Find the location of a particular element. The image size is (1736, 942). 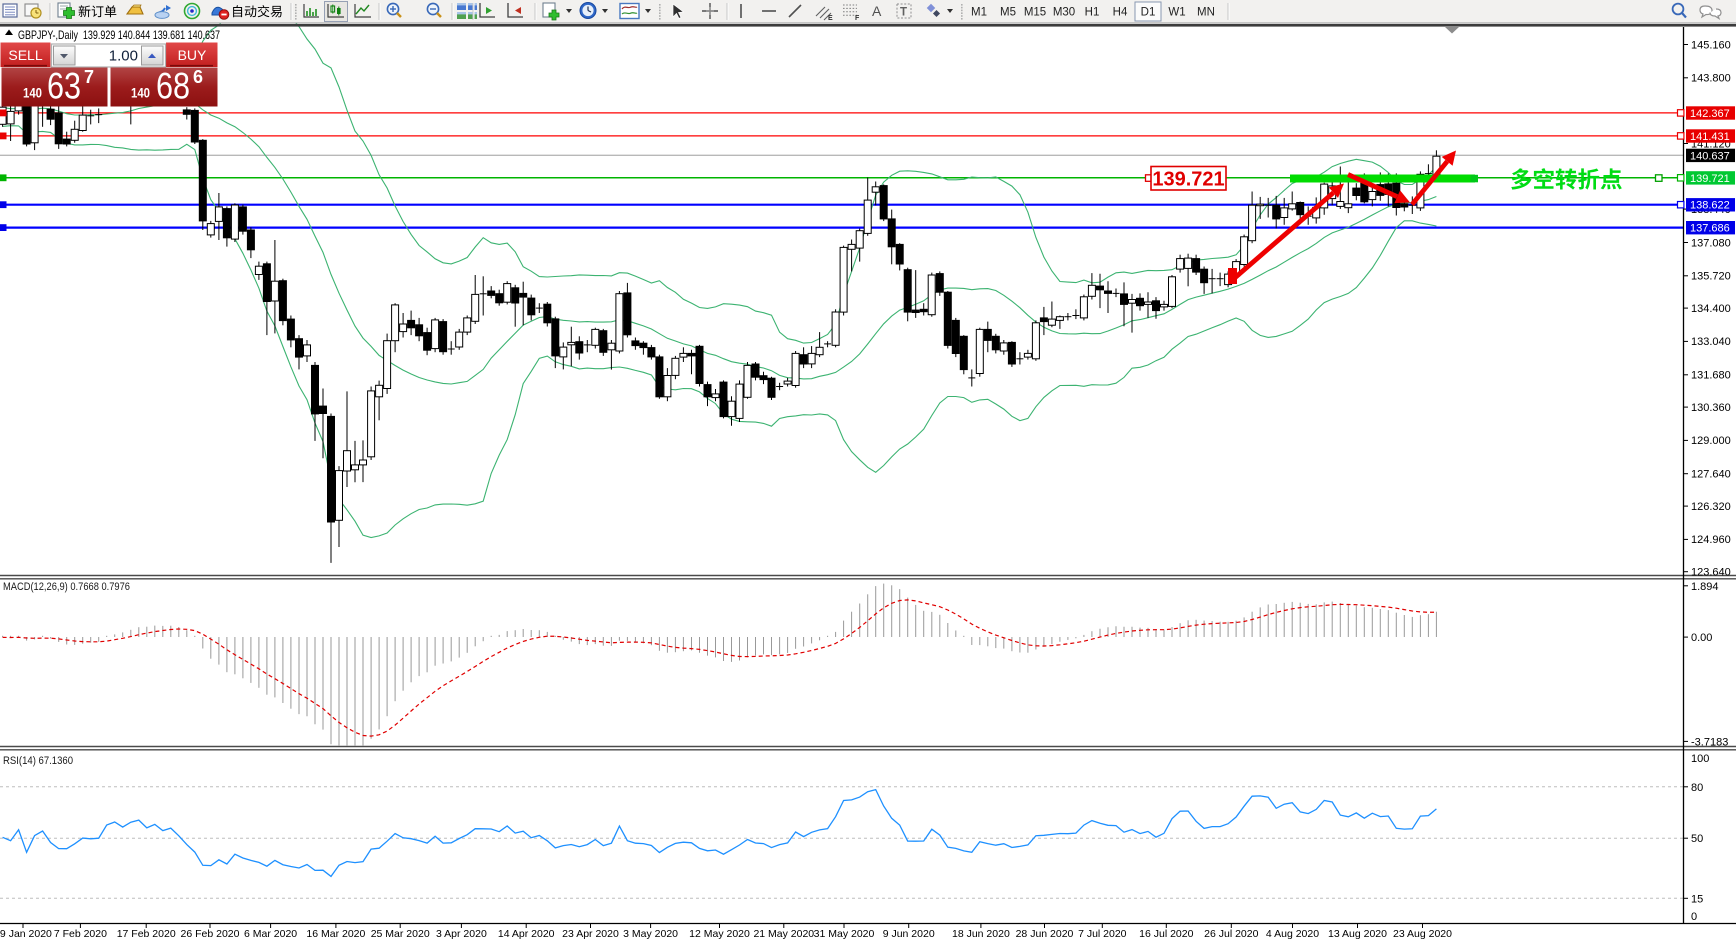

svg-text: 12 May 2020 is located at coordinates (719, 934).